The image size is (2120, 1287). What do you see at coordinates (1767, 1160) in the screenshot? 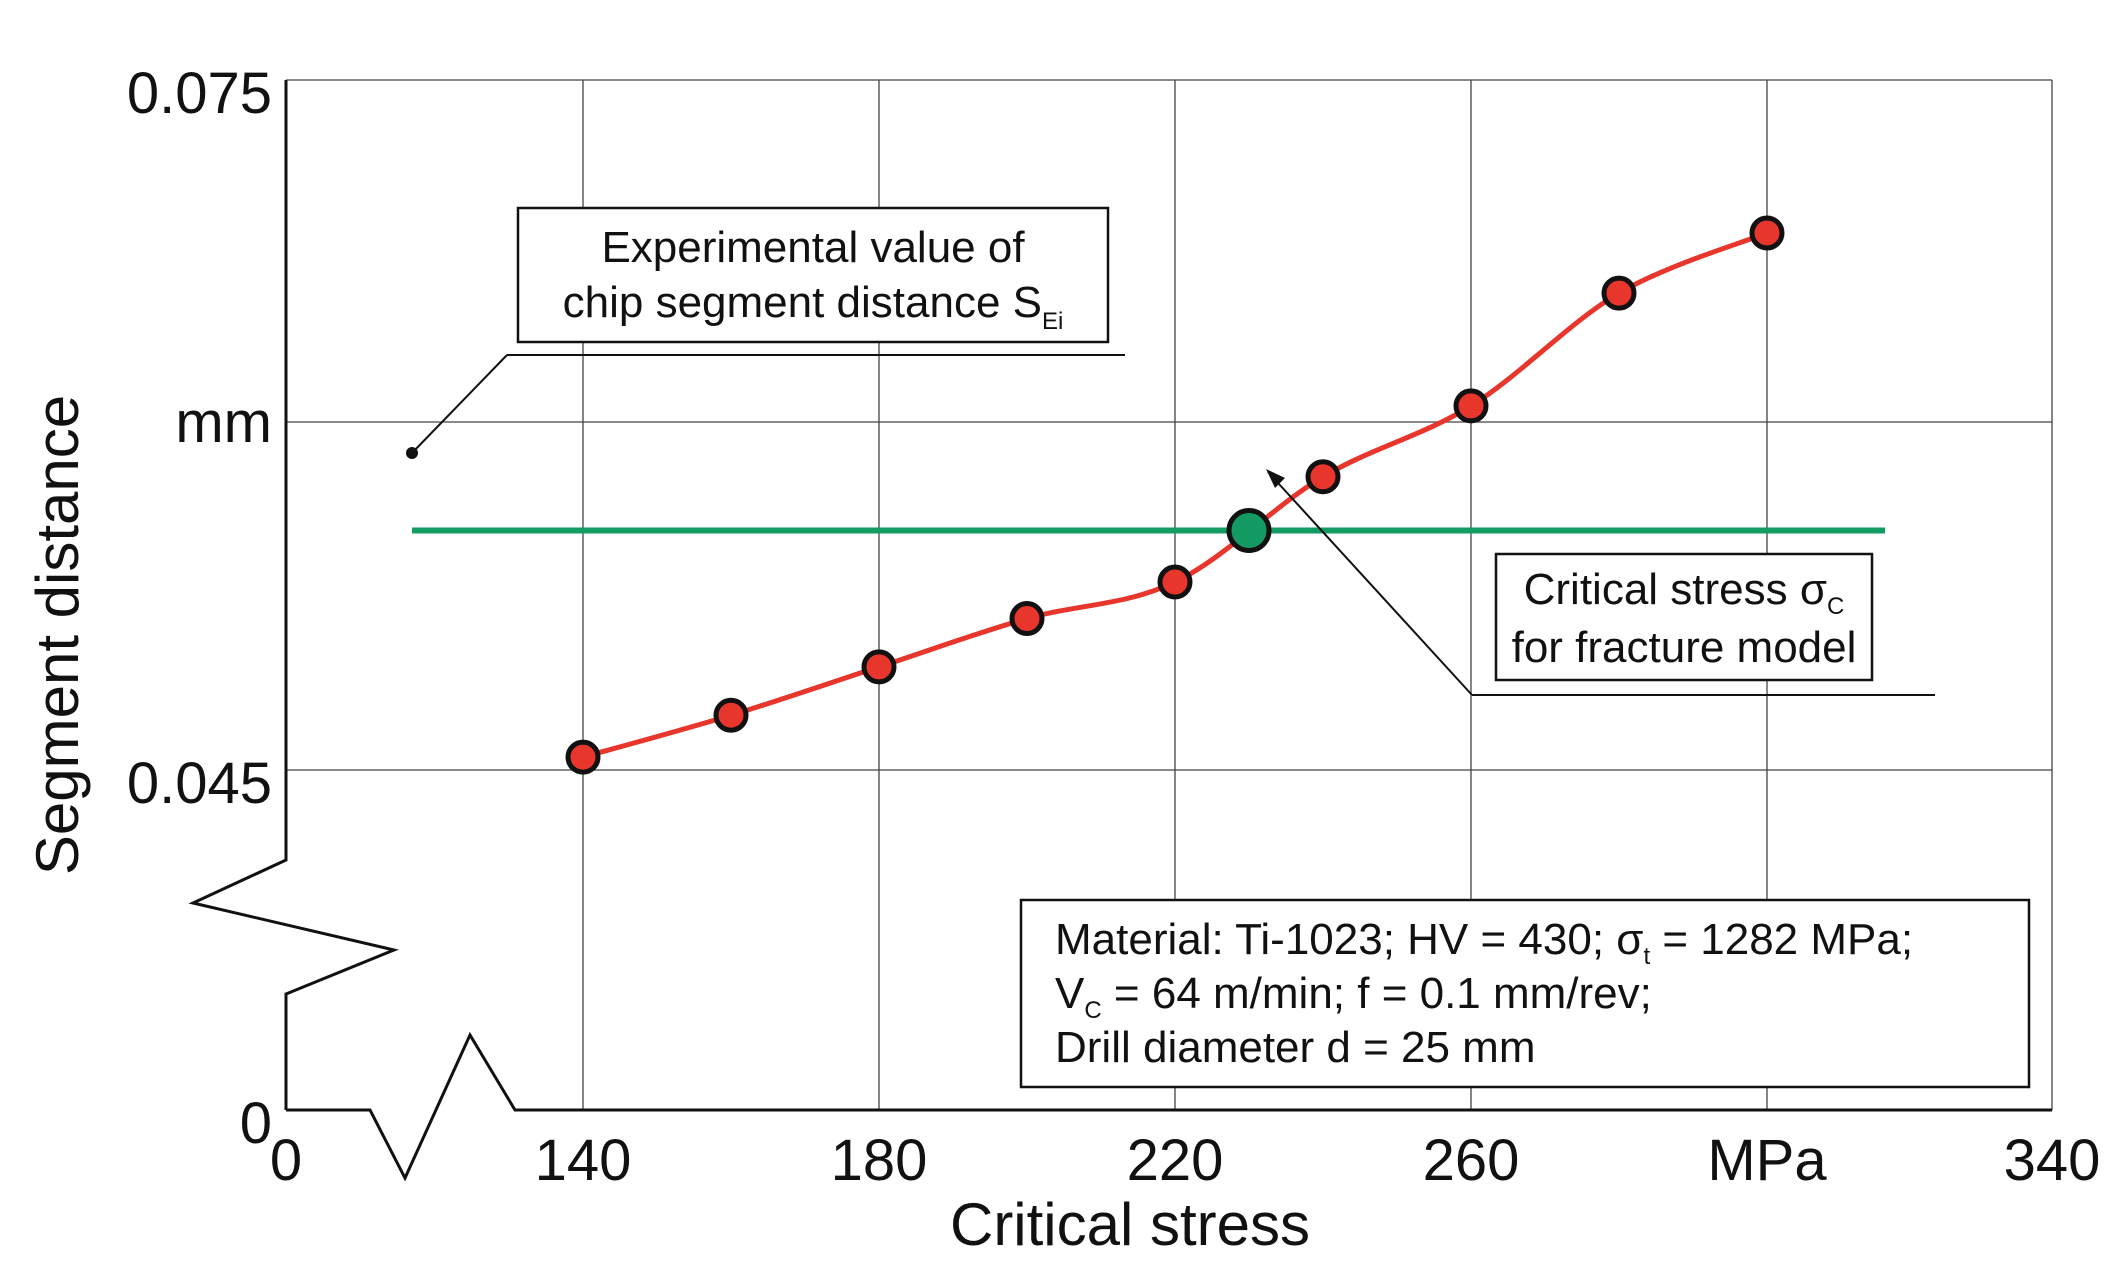
I see `x-tick-label: MPa` at bounding box center [1767, 1160].